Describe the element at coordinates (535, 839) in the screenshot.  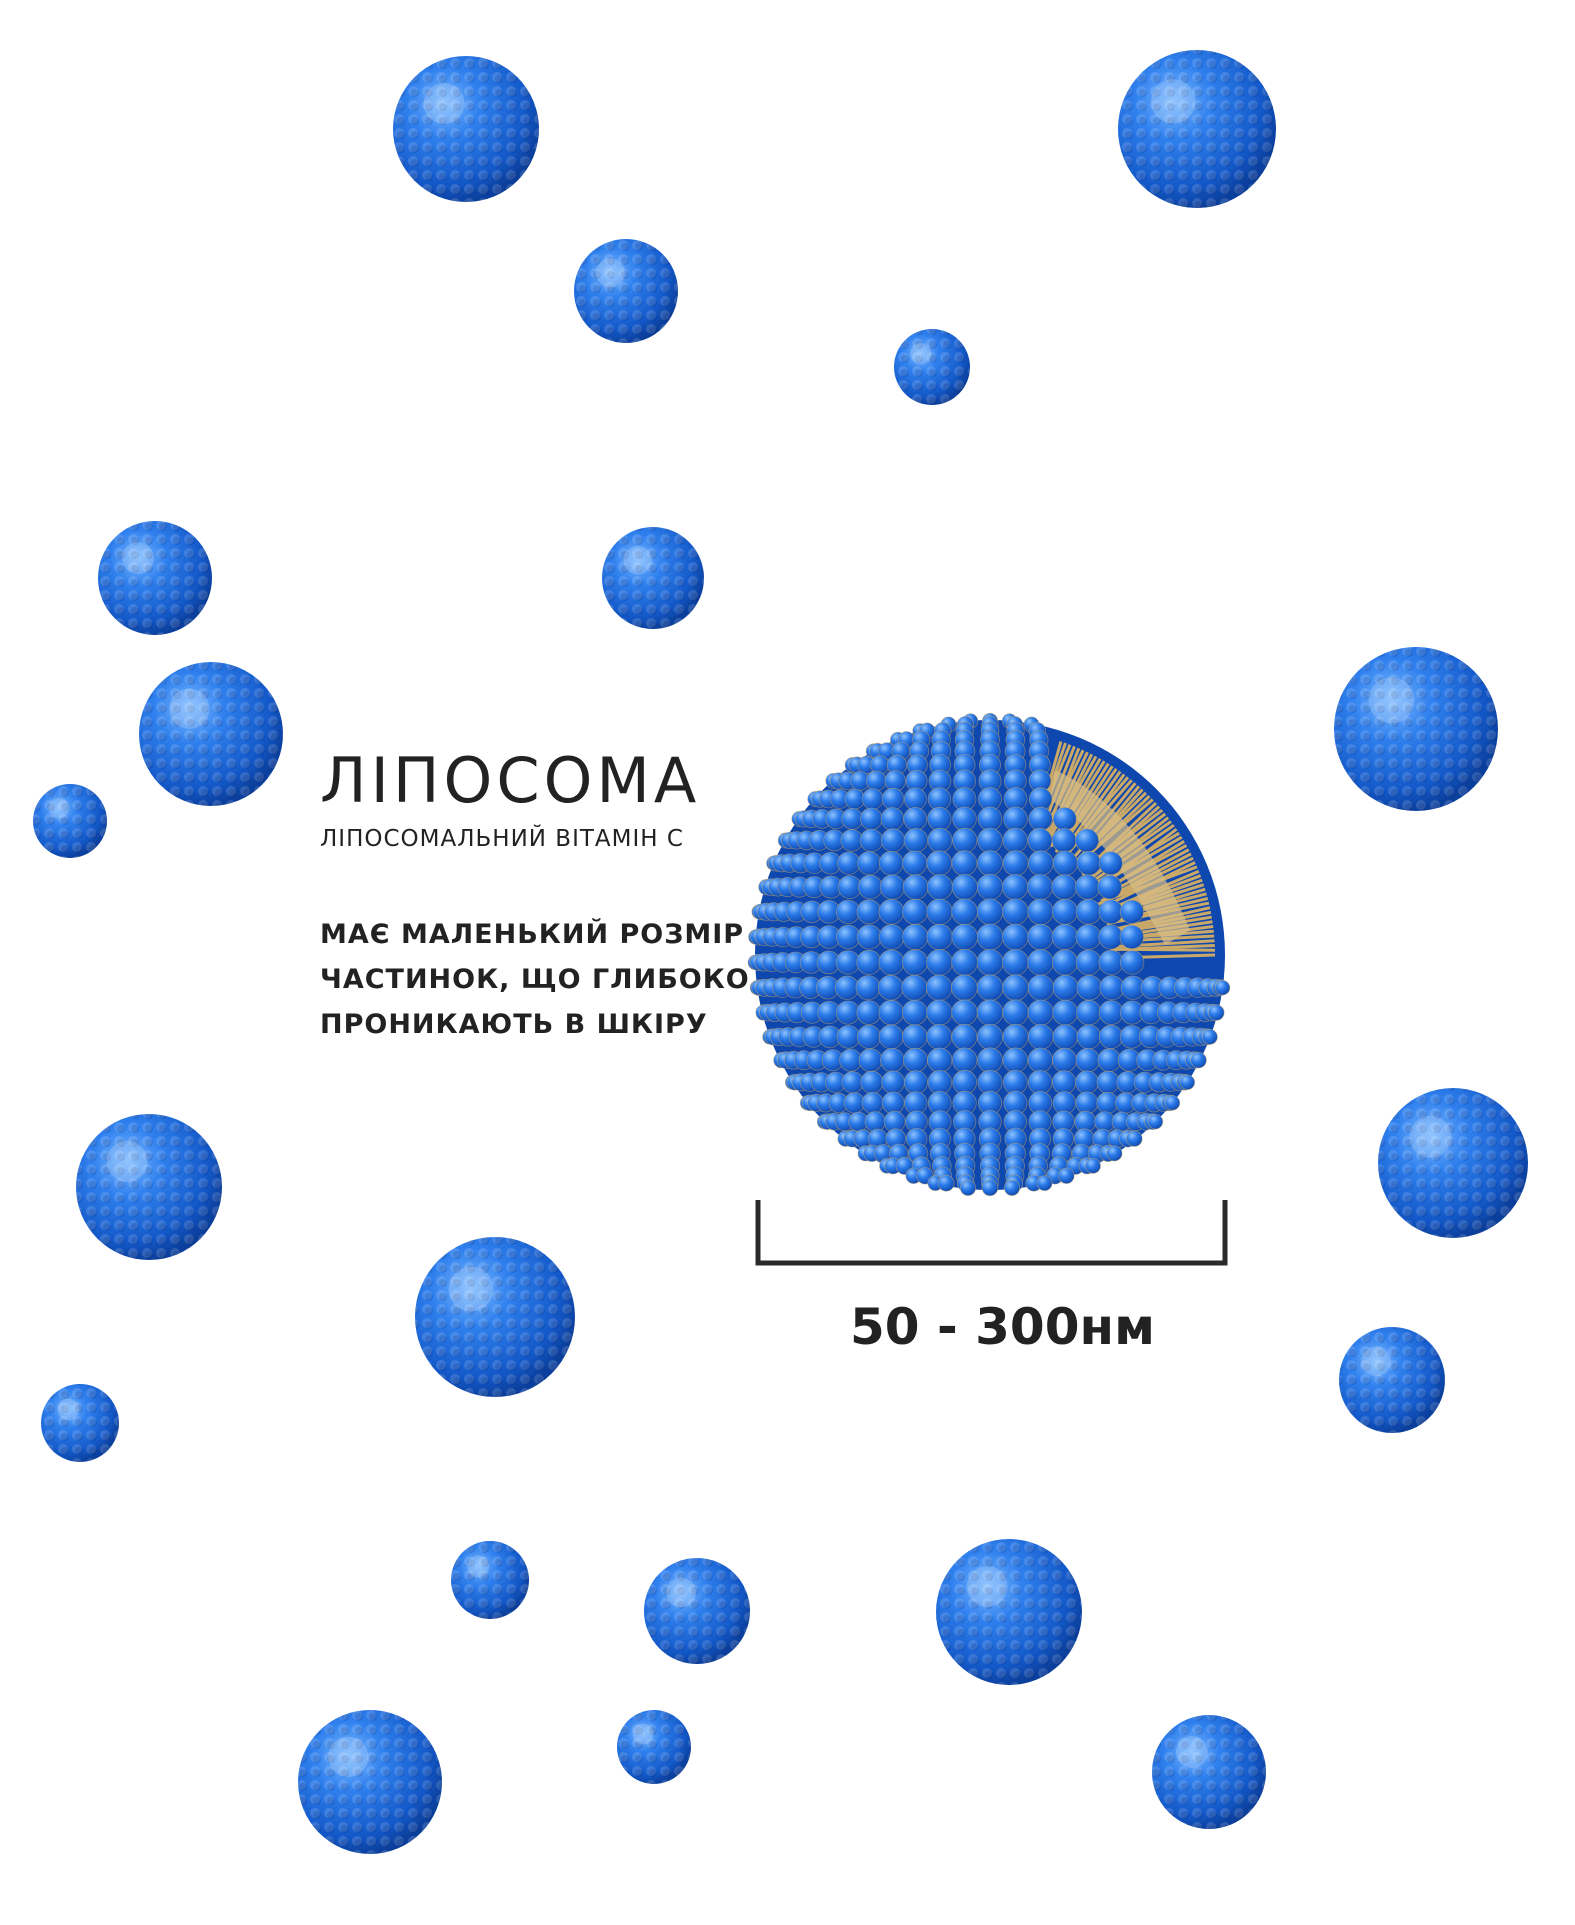
I see `subtitle: ЛІПОСОМАЛЬНИЙ ВІТАМІН С` at that location.